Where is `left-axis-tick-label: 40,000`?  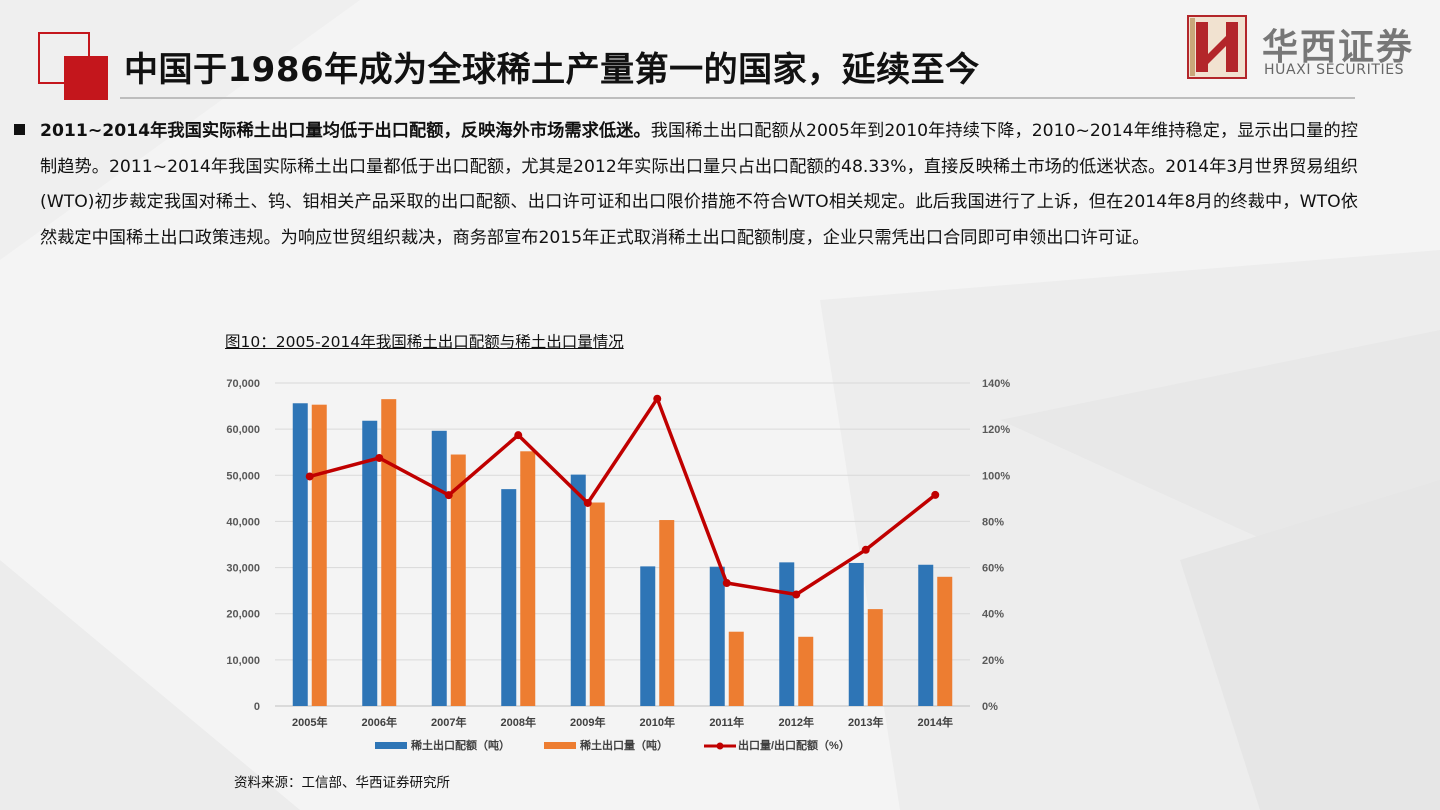
left-axis-tick-label: 40,000 is located at coordinates (243, 522).